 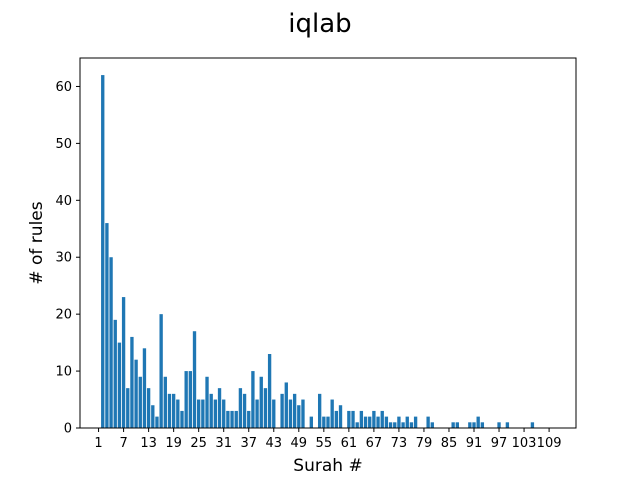 What do you see at coordinates (63, 372) in the screenshot?
I see `y-tick-label: 10` at bounding box center [63, 372].